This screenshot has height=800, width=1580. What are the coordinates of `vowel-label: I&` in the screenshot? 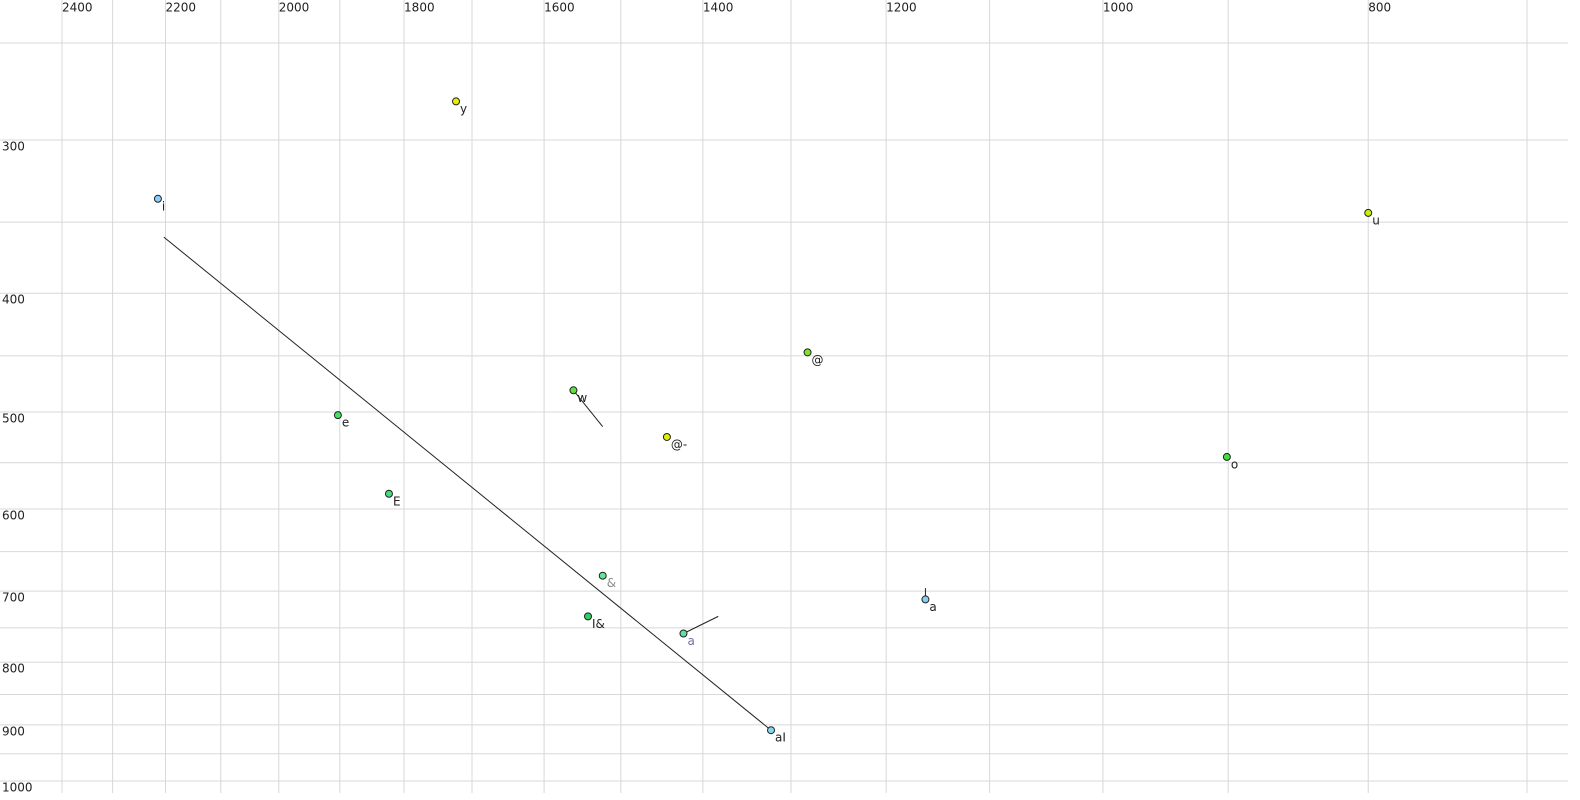 It's located at (598, 624).